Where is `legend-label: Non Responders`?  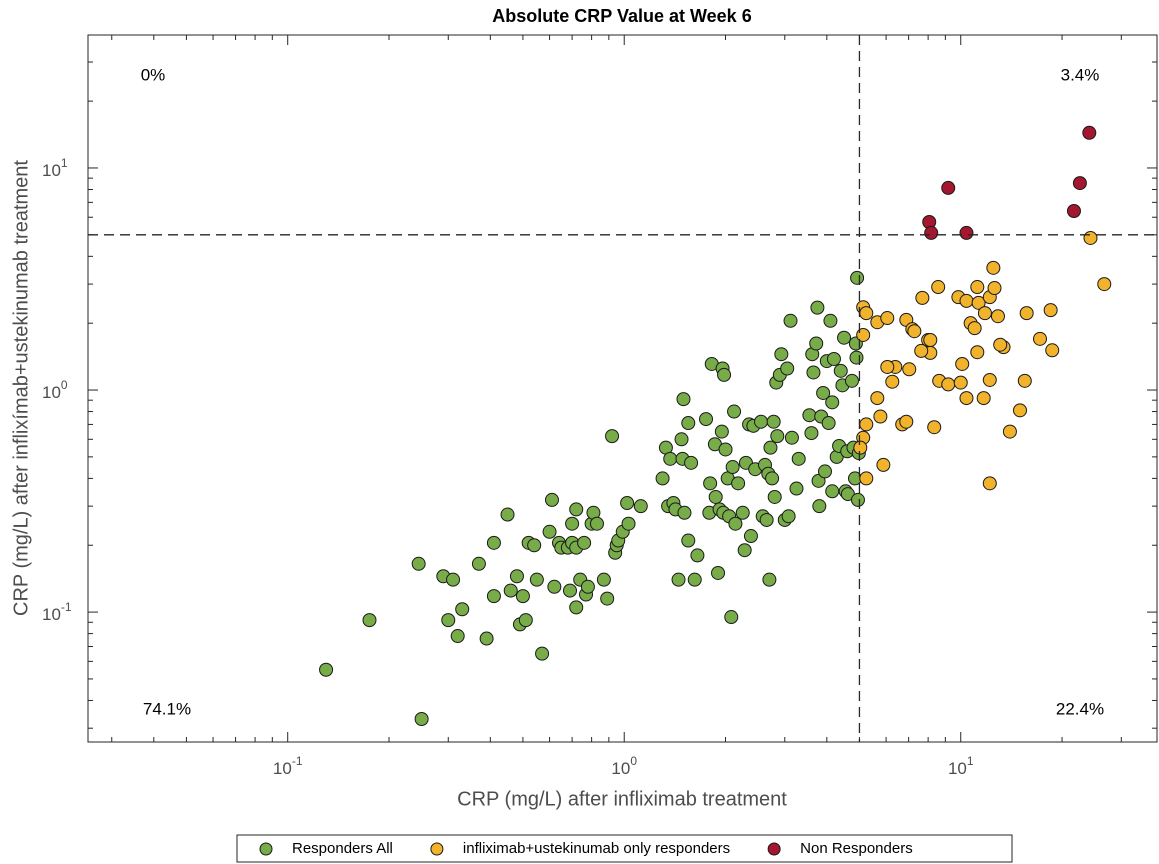 legend-label: Non Responders is located at coordinates (856, 848).